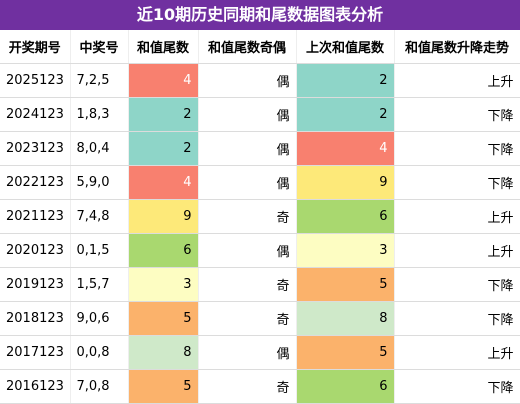 This screenshot has width=520, height=404. Describe the element at coordinates (35, 216) in the screenshot. I see `table-cell: 2021123` at that location.